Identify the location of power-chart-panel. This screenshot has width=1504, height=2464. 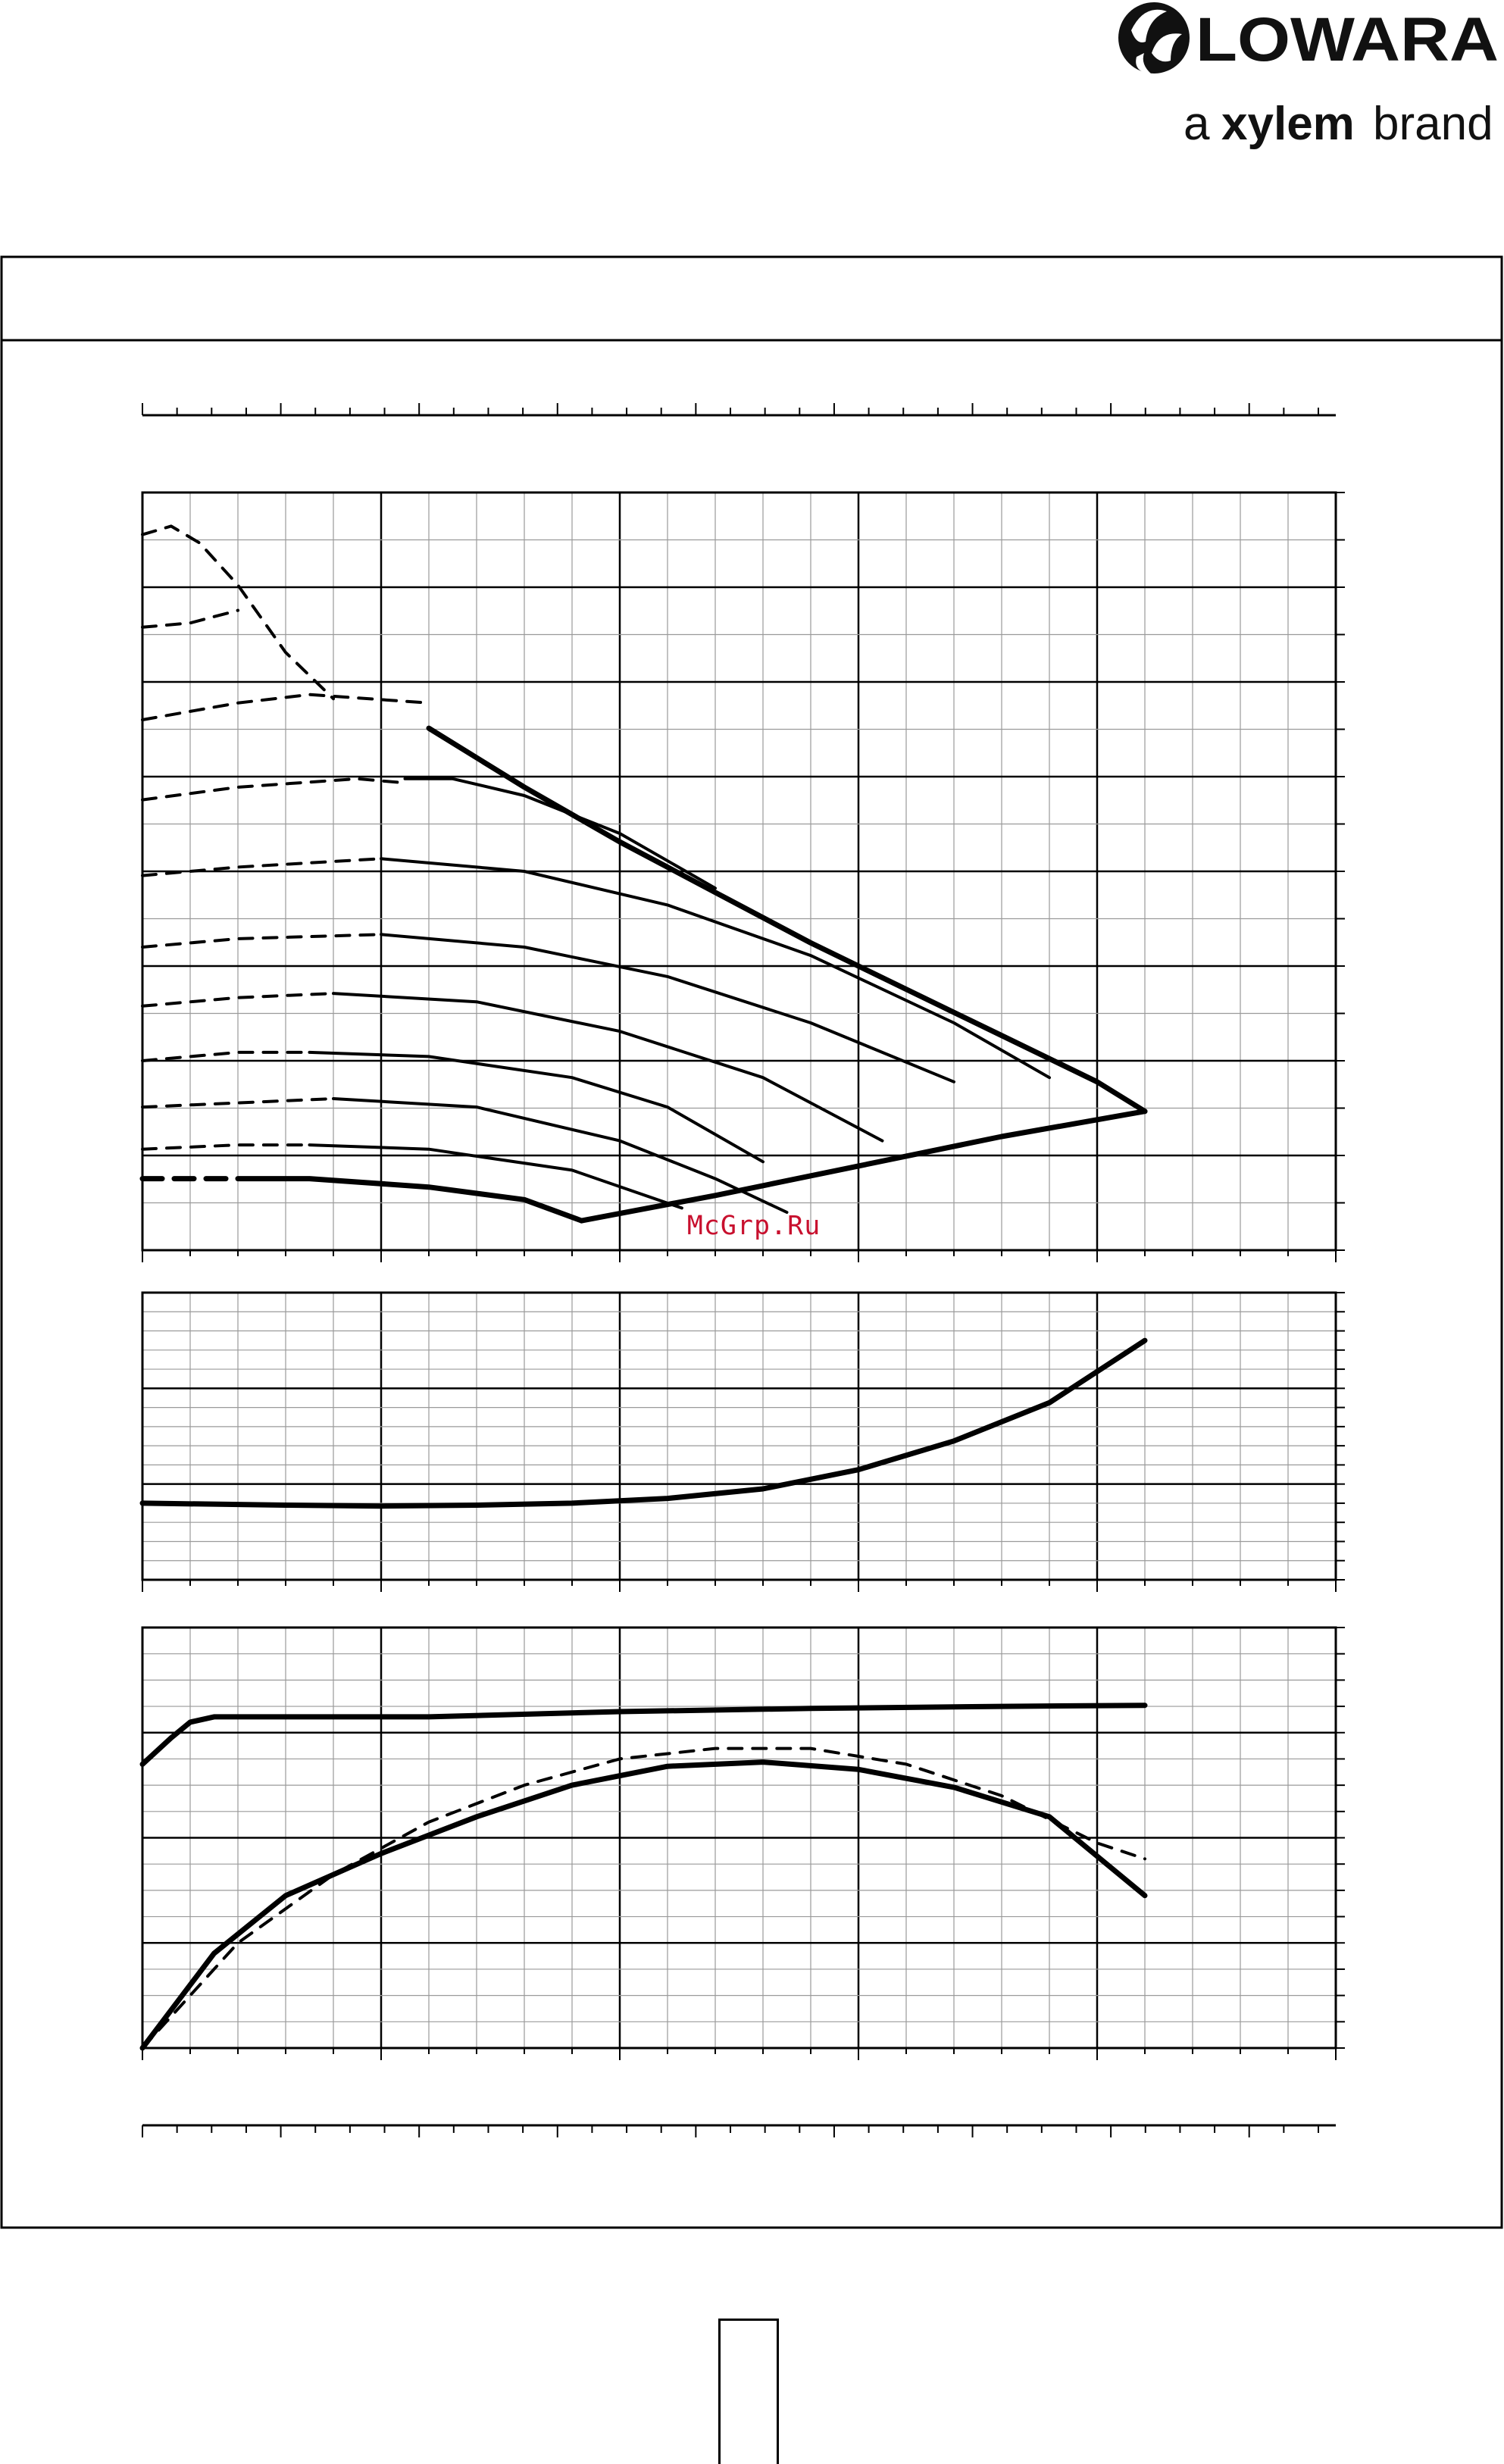
(742, 1441).